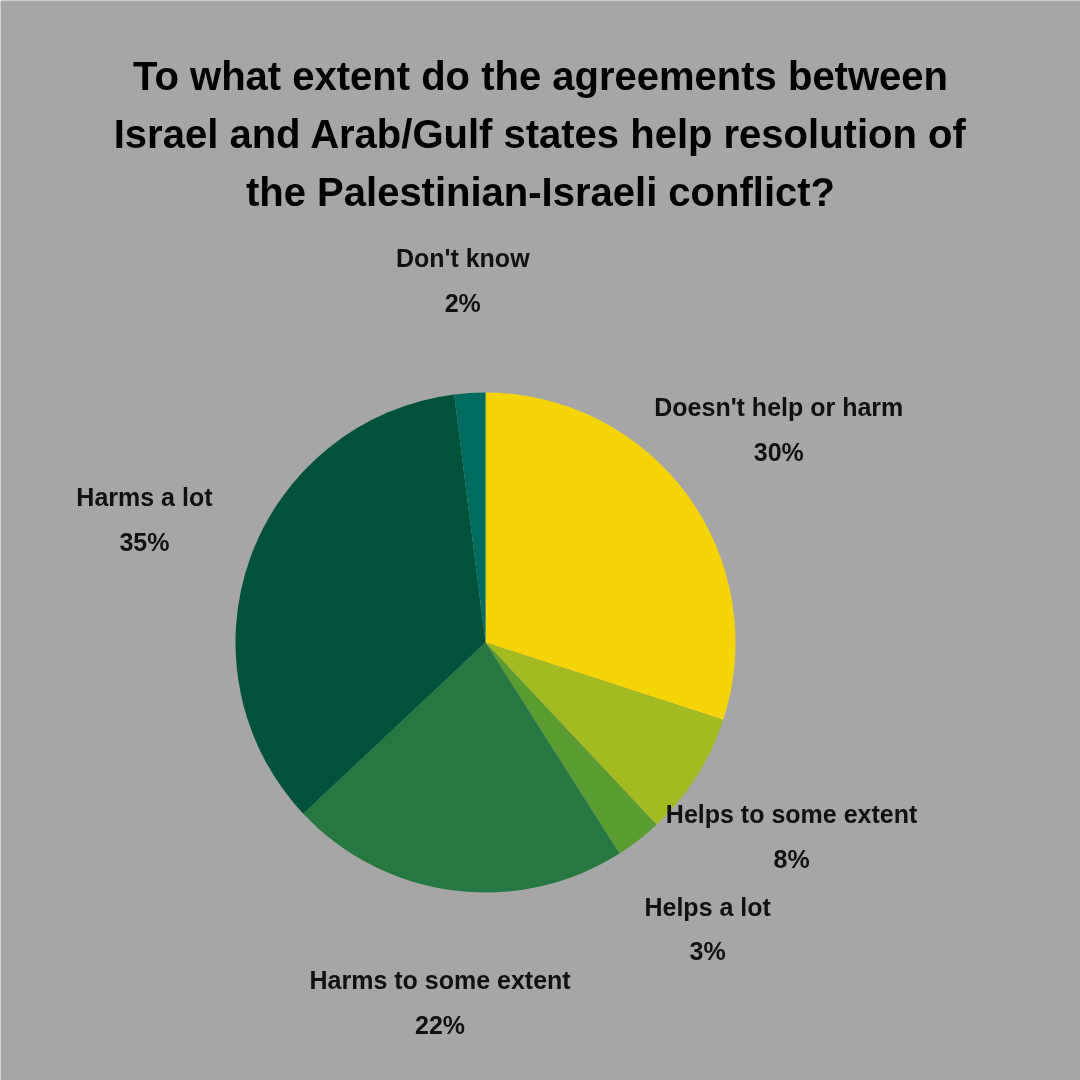 This screenshot has height=1080, width=1080. Describe the element at coordinates (145, 497) in the screenshot. I see `slice-label: Harms a lot` at that location.